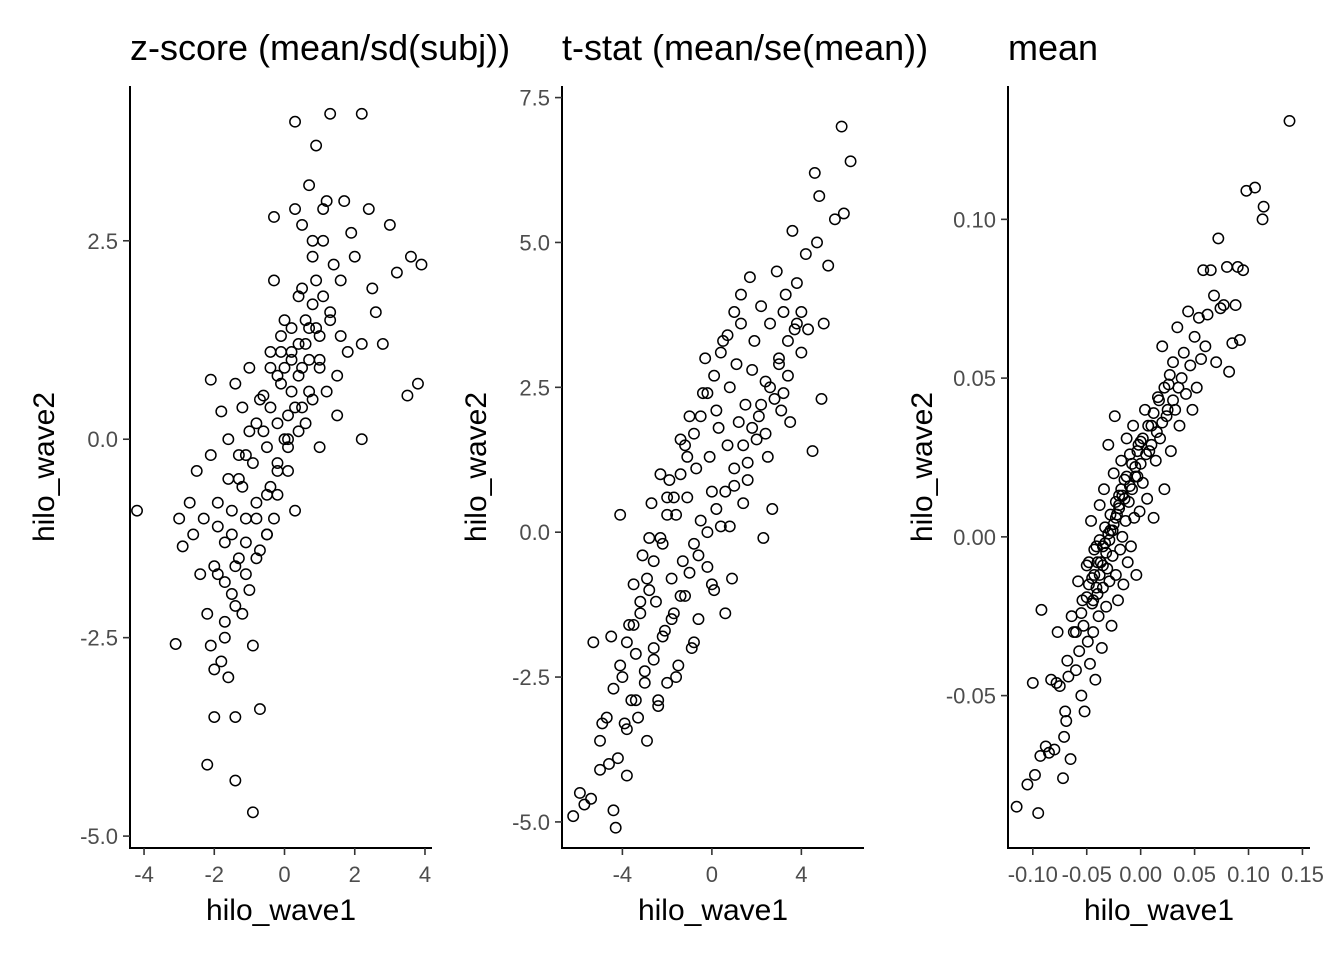 Image resolution: width=1344 pixels, height=960 pixels. Describe the element at coordinates (476, 467) in the screenshot. I see `tstat-y-axis-title: hilo_wave2` at that location.